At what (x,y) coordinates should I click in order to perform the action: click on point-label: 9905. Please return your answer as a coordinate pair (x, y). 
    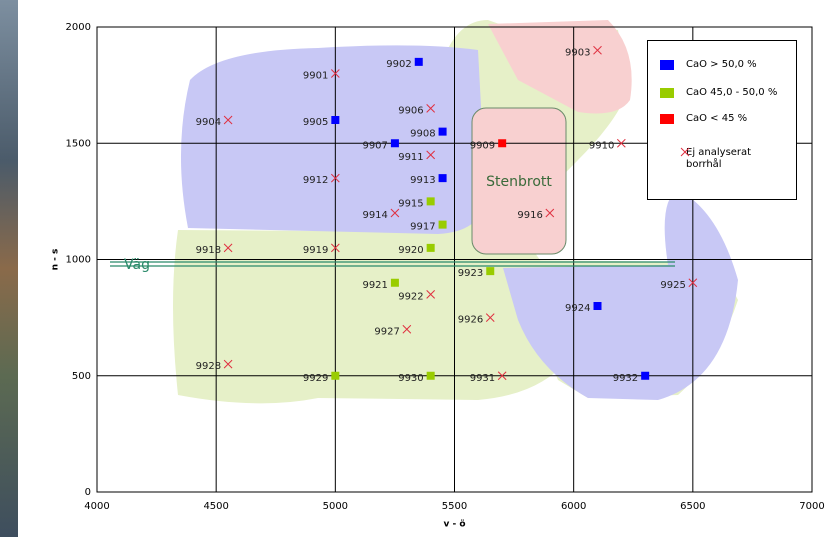
    Looking at the image, I should click on (315, 122).